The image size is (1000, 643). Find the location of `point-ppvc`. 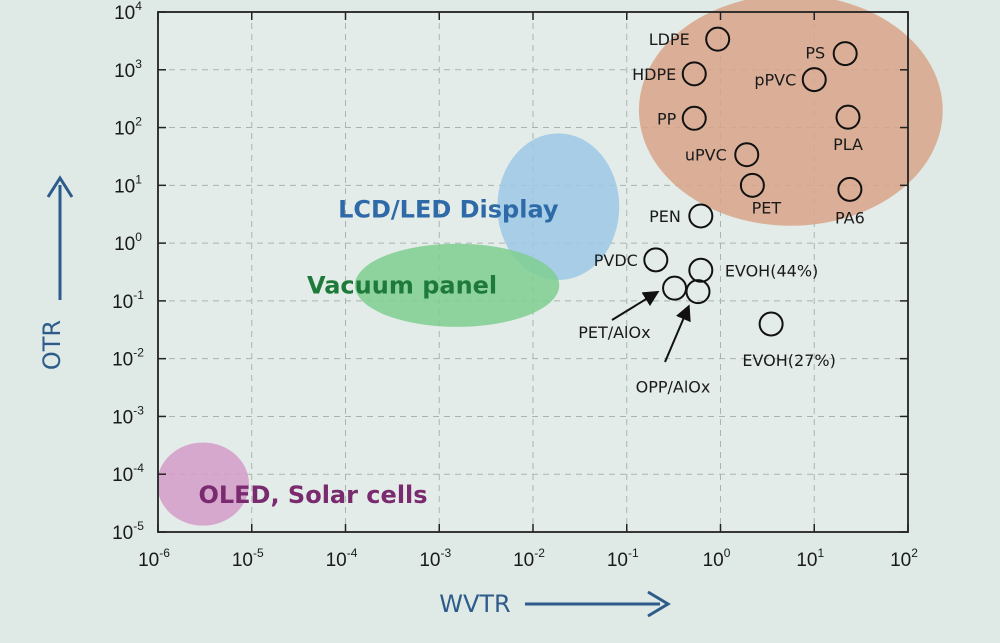

point-ppvc is located at coordinates (814, 80).